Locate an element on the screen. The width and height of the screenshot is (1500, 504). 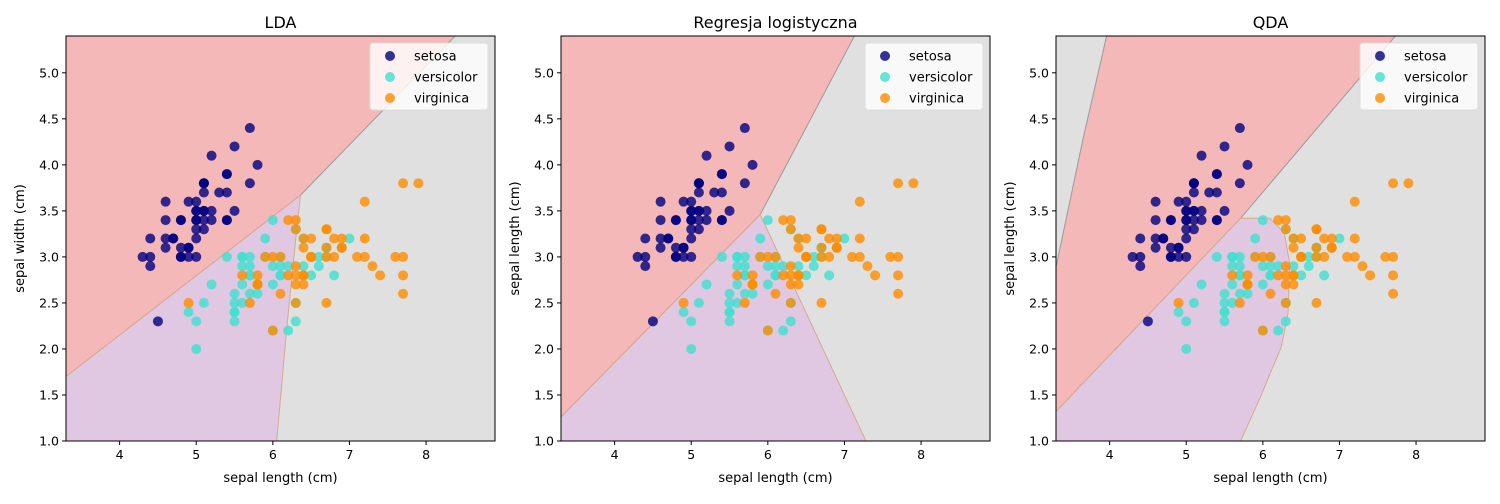
y-axis-label: sepal width (cm) is located at coordinates (20, 238).